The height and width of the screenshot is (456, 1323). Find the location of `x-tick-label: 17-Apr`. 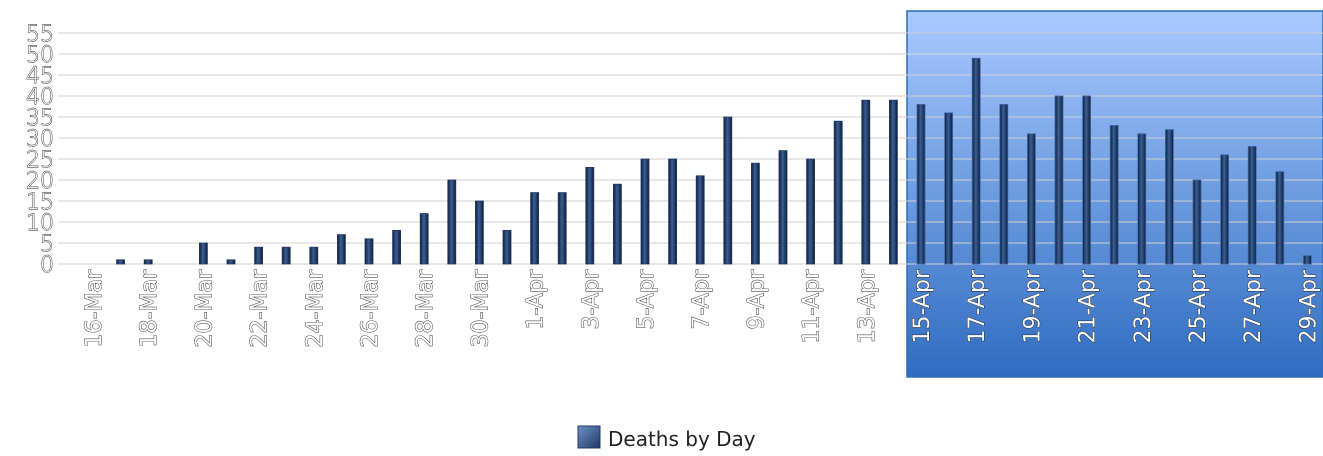

x-tick-label: 17-Apr is located at coordinates (977, 306).